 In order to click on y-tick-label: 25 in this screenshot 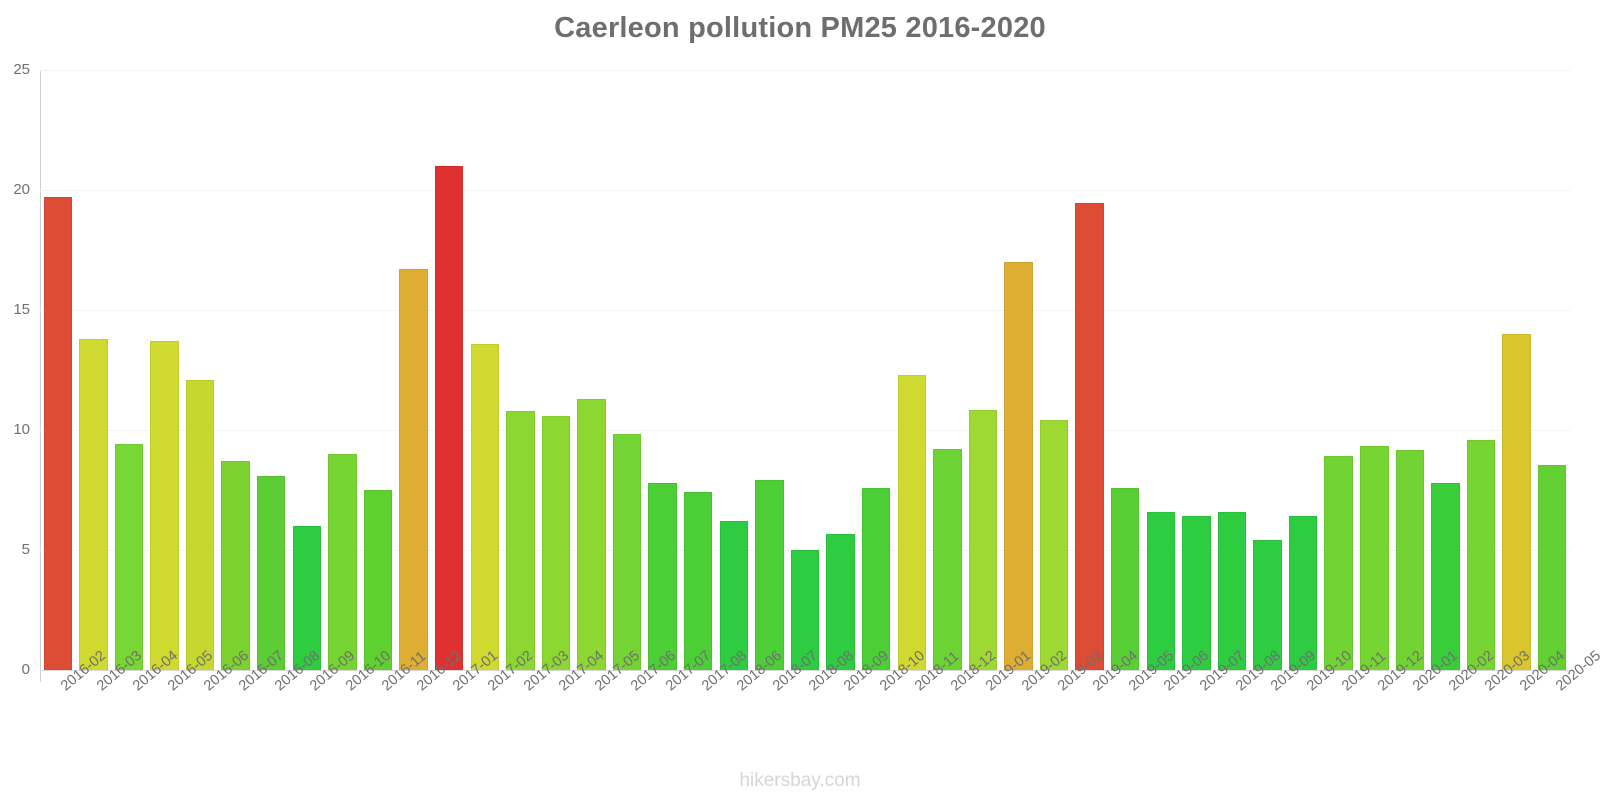, I will do `click(21, 69)`.